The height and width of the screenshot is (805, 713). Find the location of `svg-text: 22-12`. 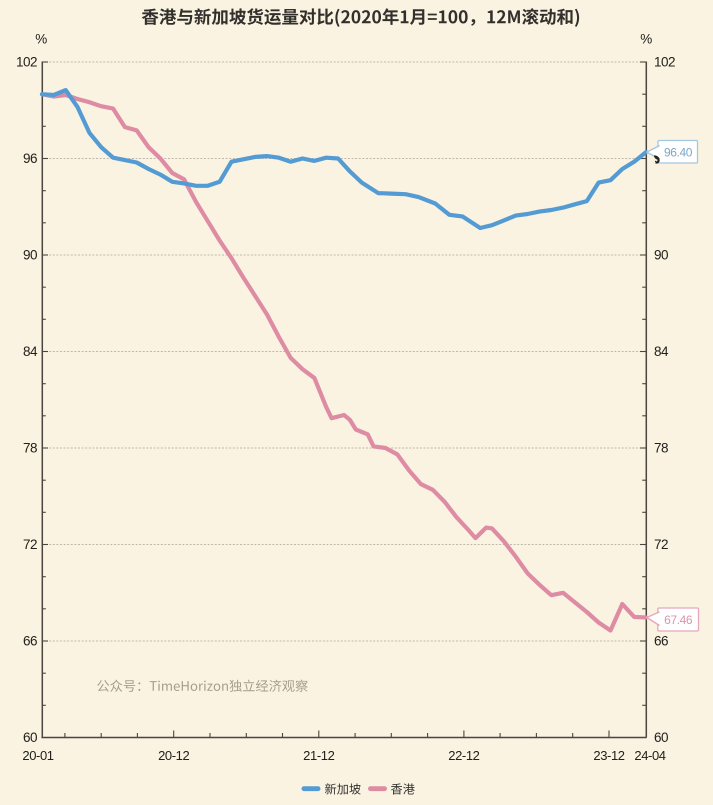

svg-text: 22-12 is located at coordinates (463, 755).